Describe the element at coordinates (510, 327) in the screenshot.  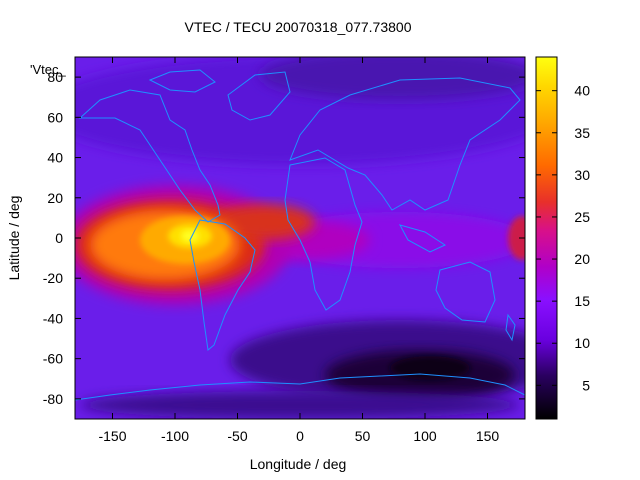
I see `new-zealand-coast` at that location.